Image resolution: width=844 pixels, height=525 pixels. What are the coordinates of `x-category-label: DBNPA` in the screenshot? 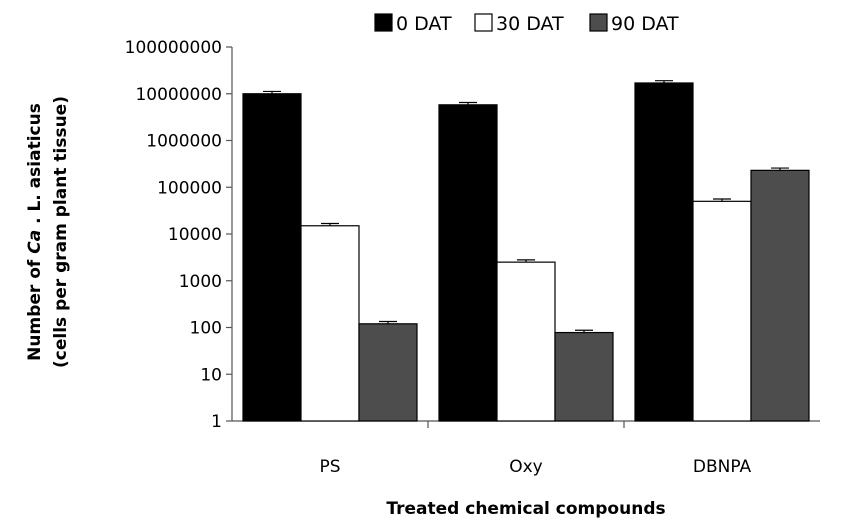 It's located at (722, 467).